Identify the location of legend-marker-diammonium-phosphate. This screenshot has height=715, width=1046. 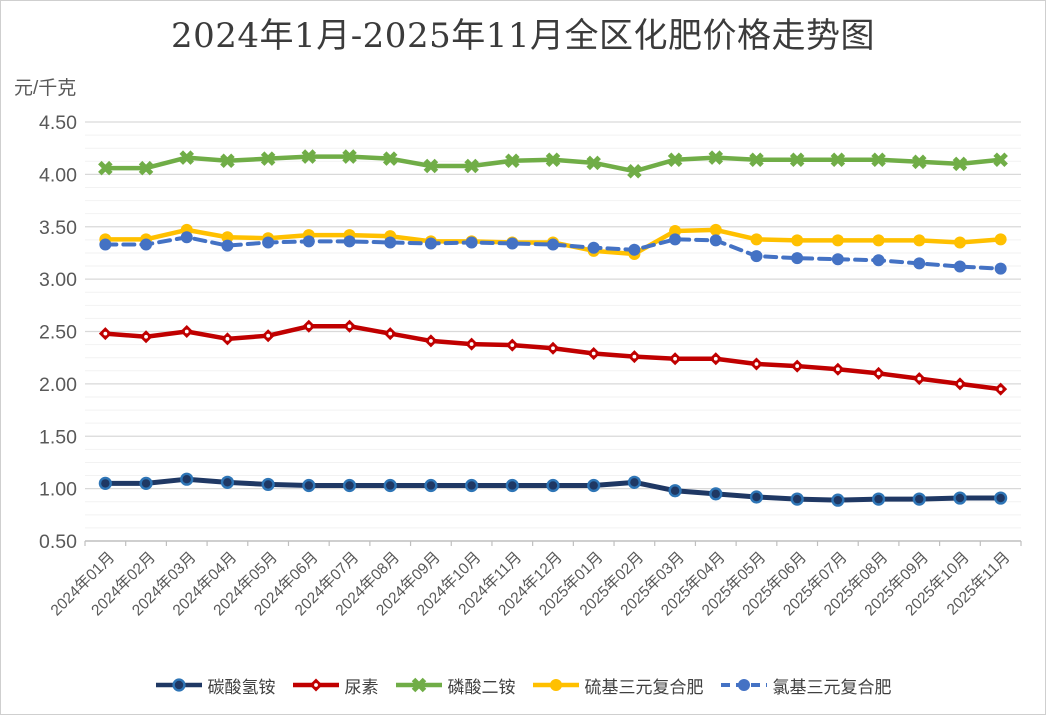
(418, 685).